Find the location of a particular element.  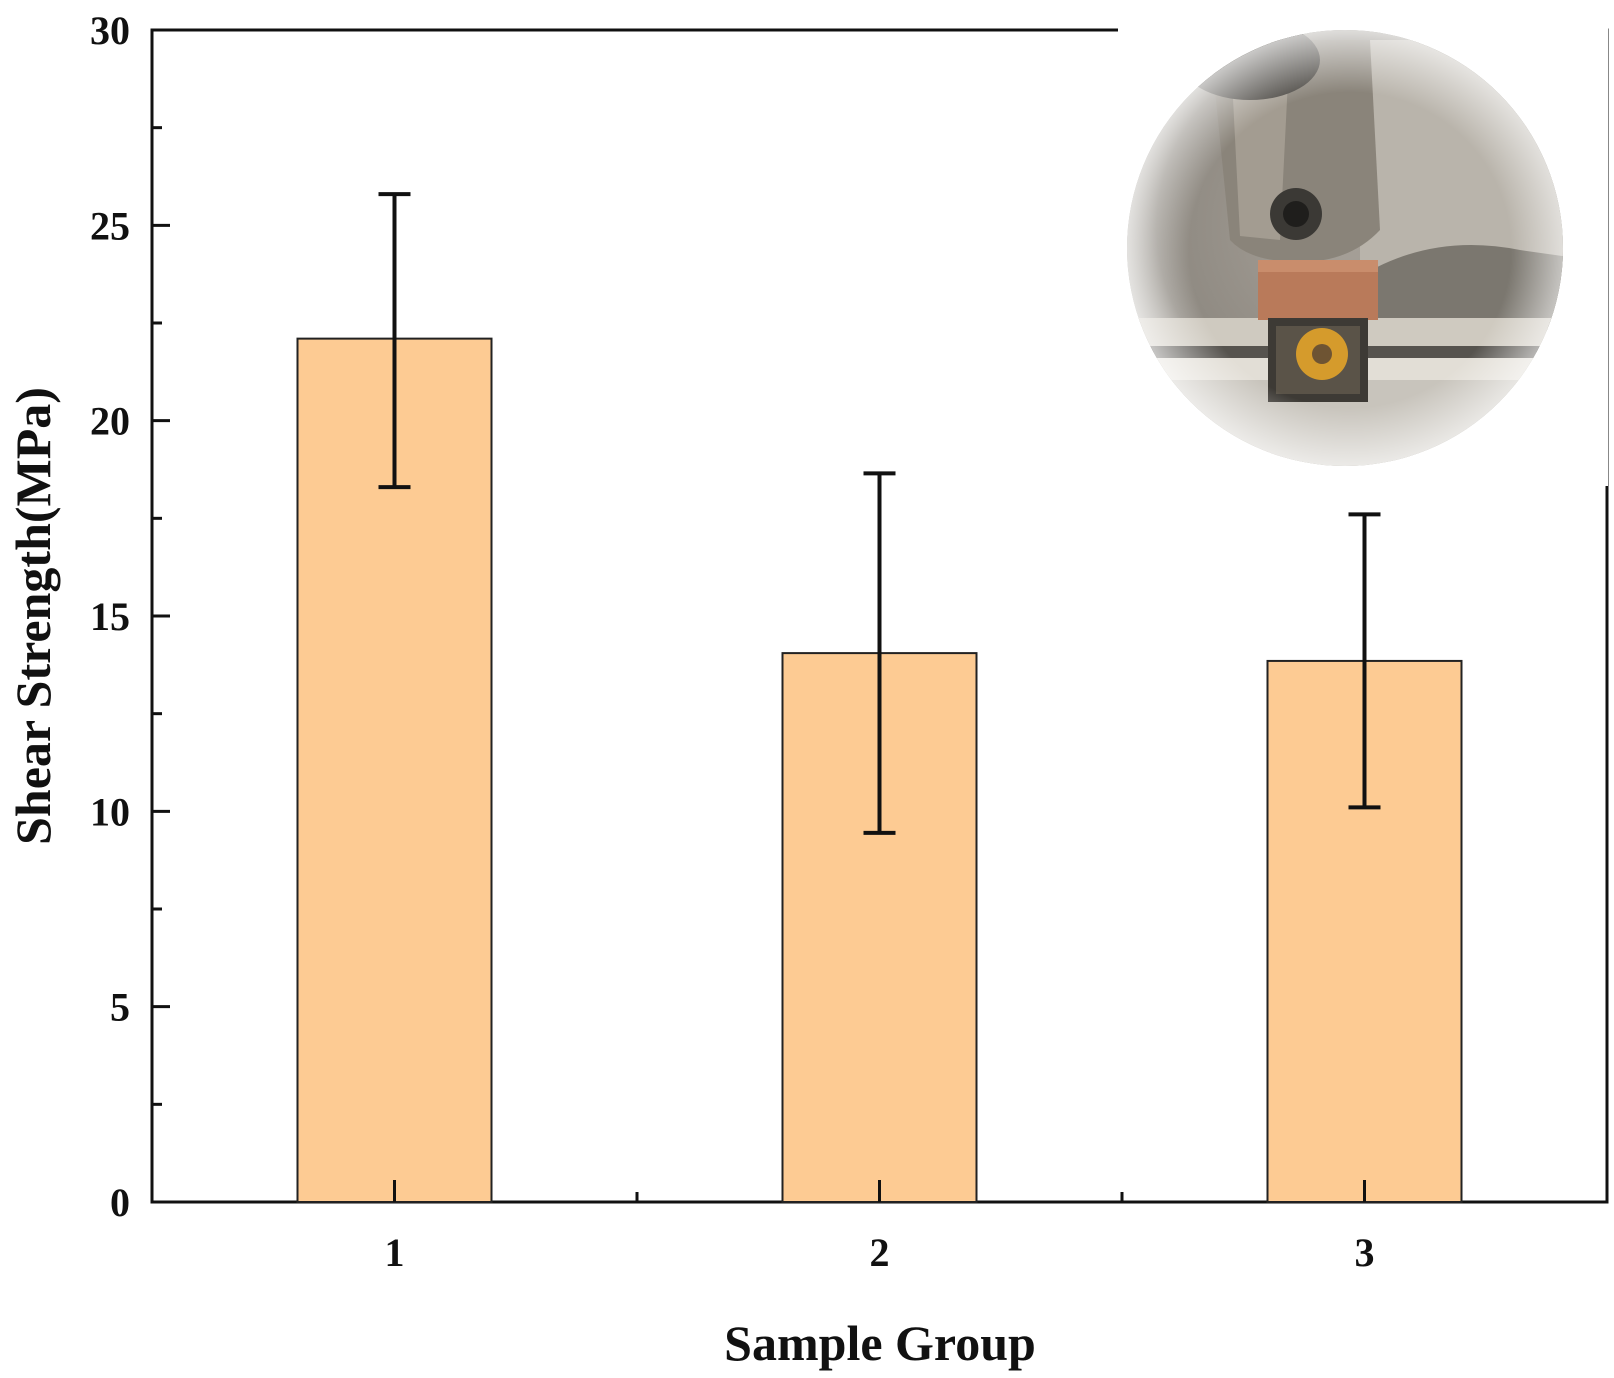

x-axis-title: Sample Group is located at coordinates (880, 1343).